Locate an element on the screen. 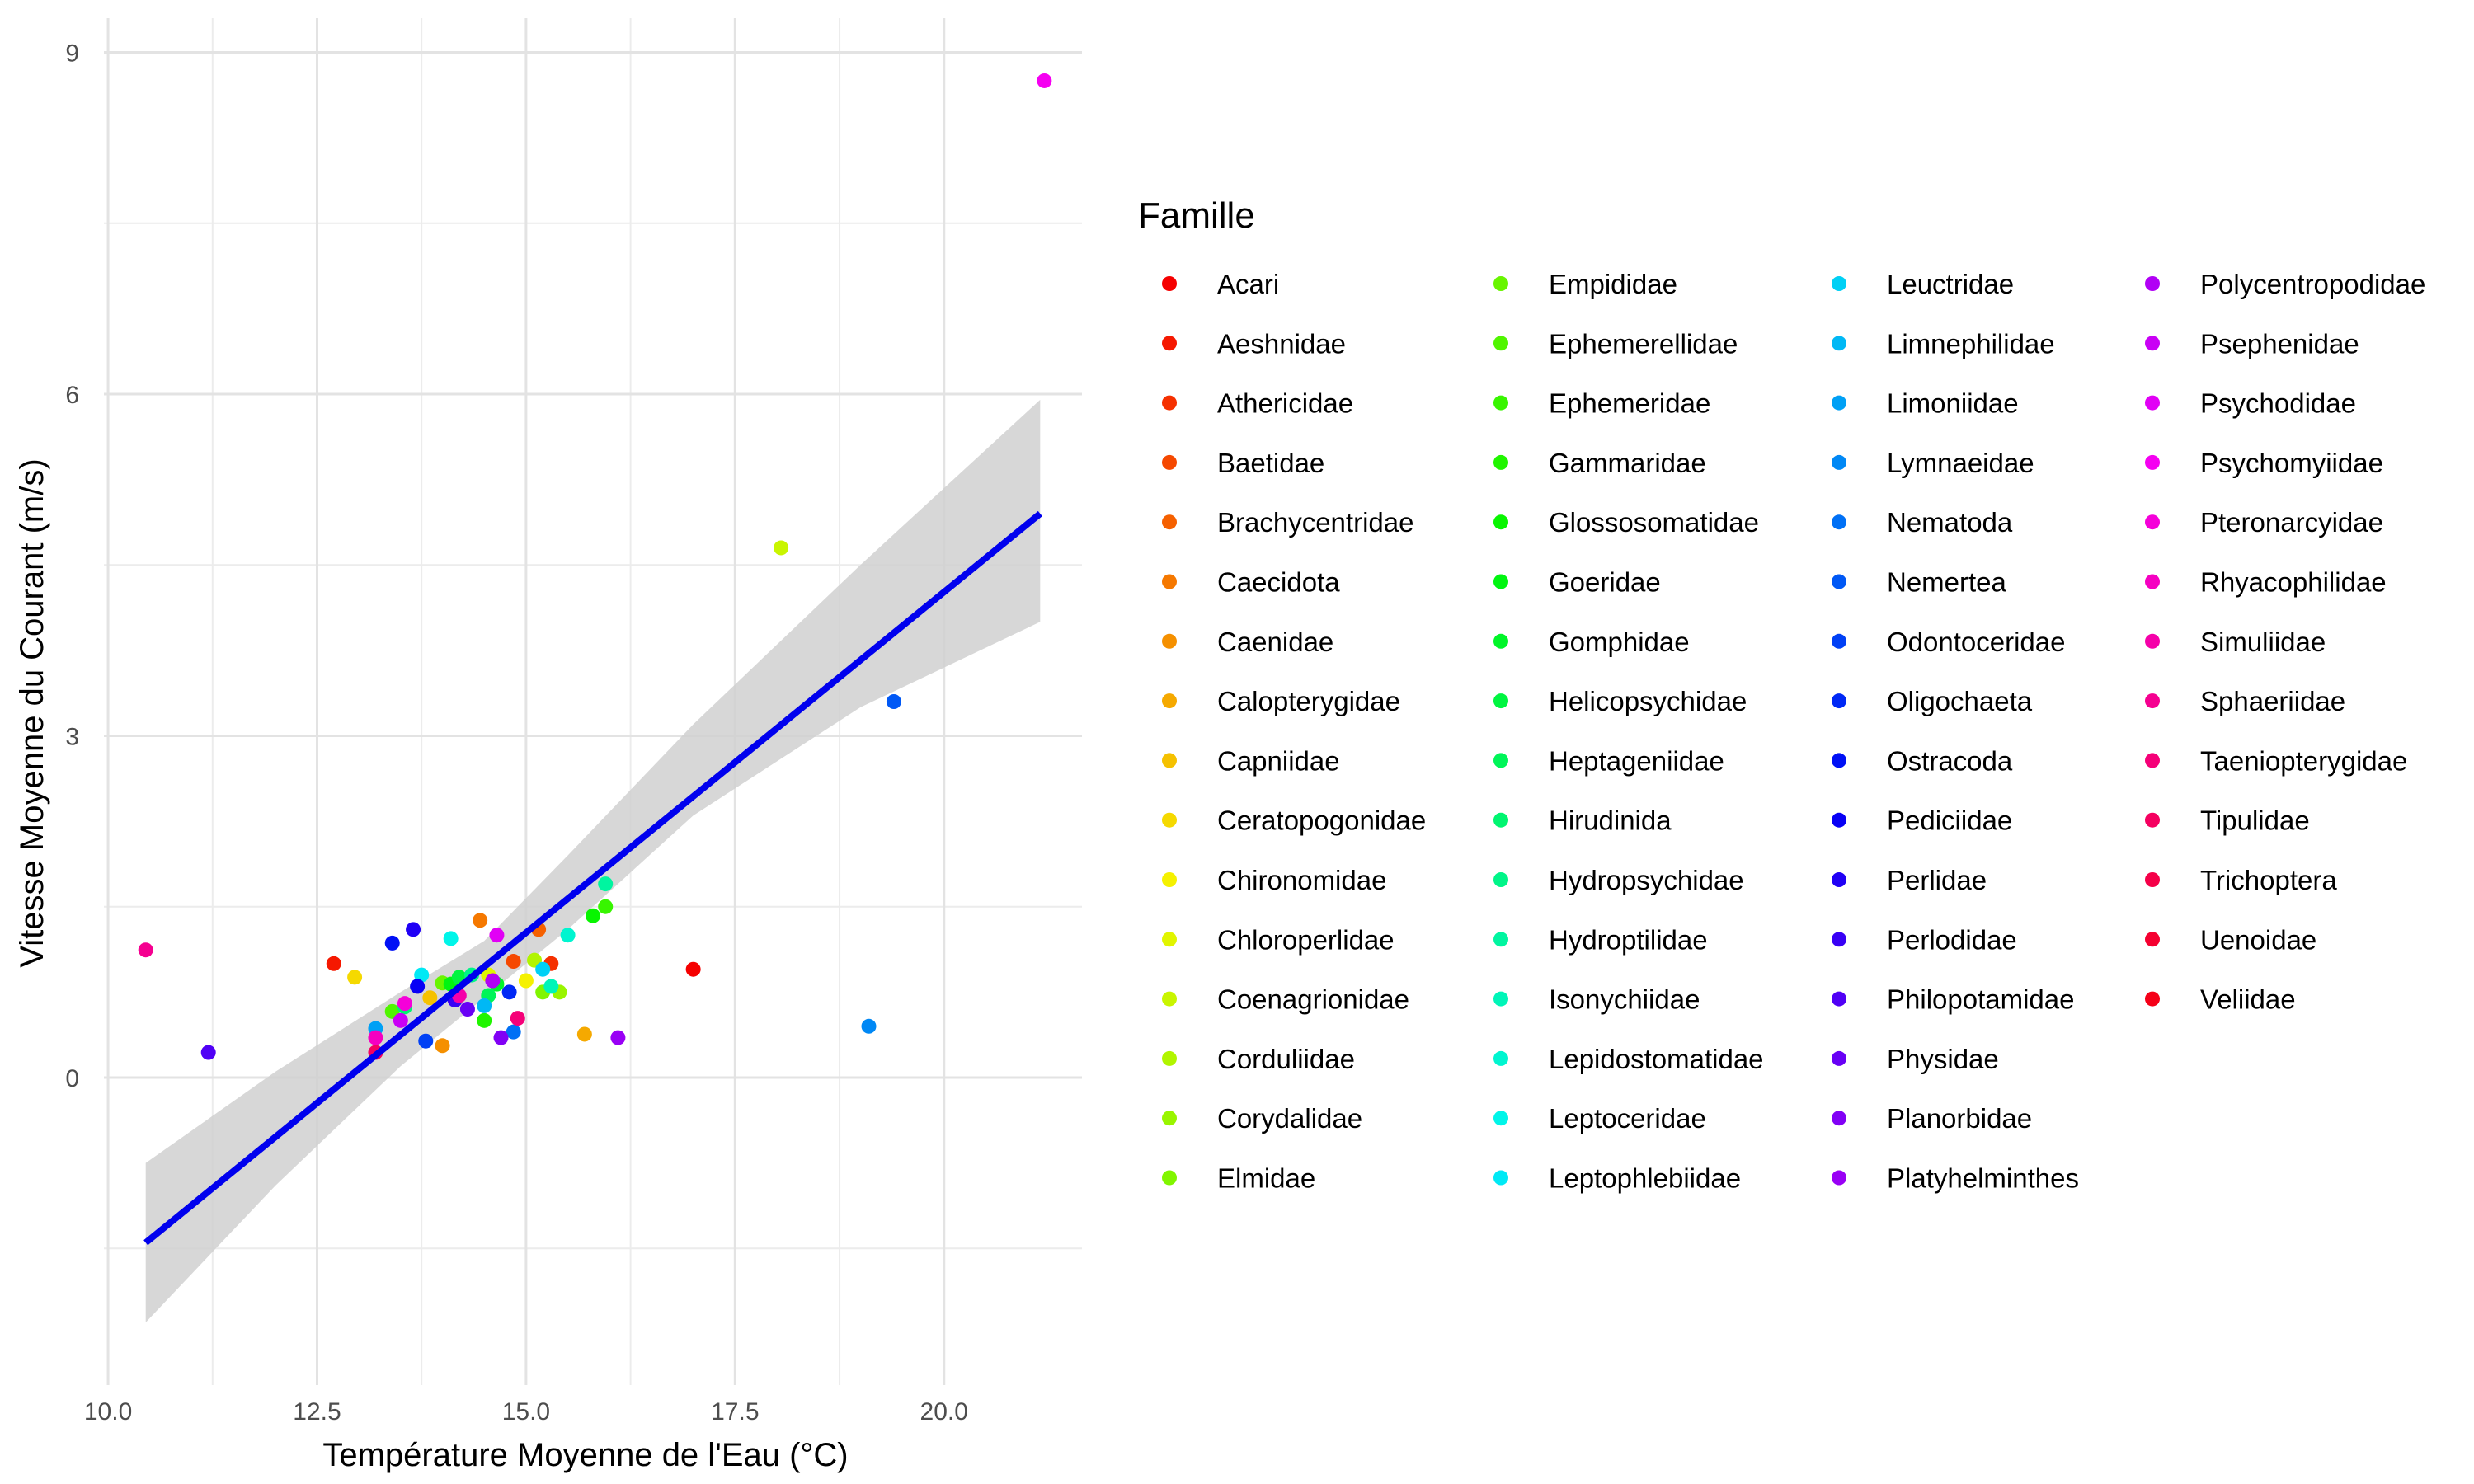 The width and height of the screenshot is (2474, 1484). x-tick-label: 15.0 is located at coordinates (526, 1411).